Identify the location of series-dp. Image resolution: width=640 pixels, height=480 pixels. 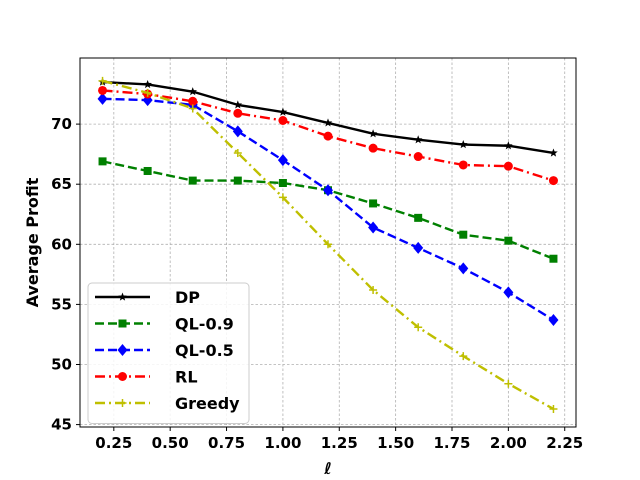
(328, 117).